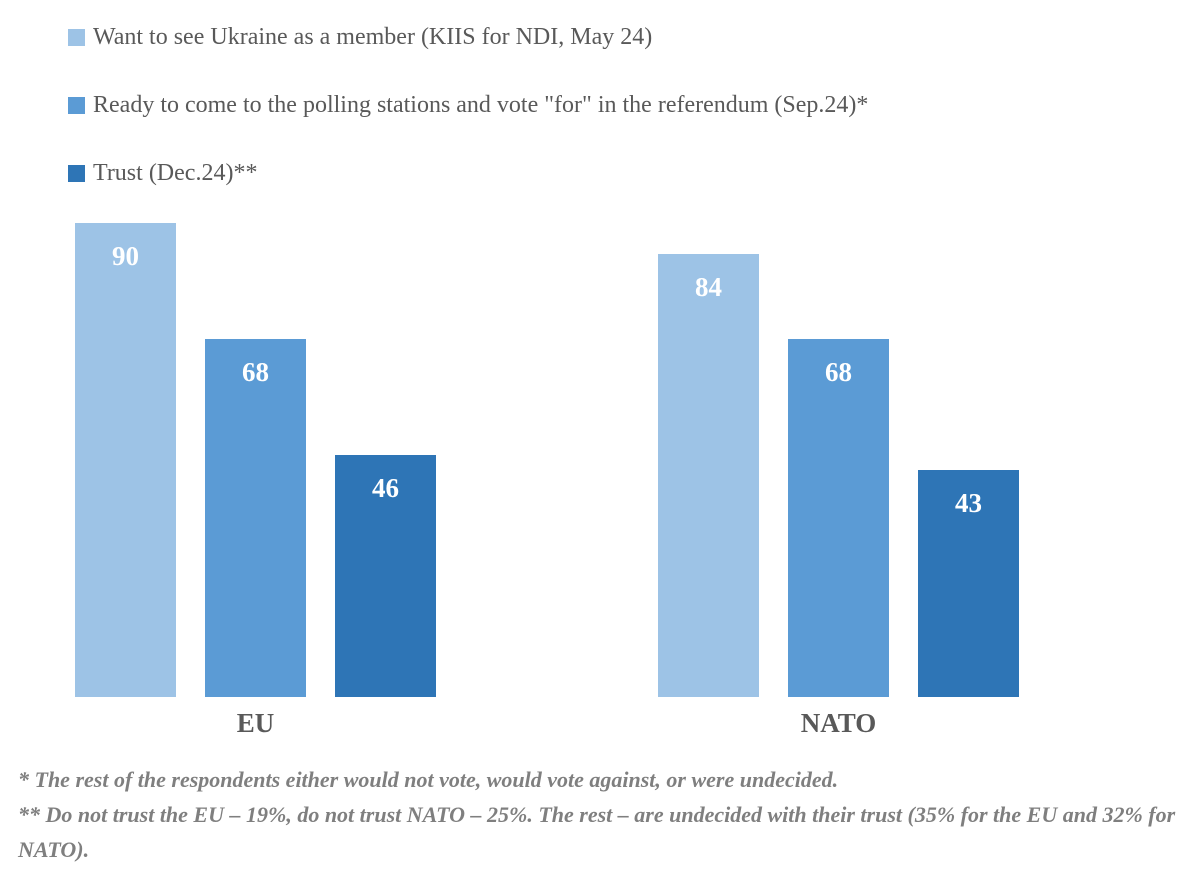  What do you see at coordinates (385, 488) in the screenshot?
I see `bar-value-label: 46` at bounding box center [385, 488].